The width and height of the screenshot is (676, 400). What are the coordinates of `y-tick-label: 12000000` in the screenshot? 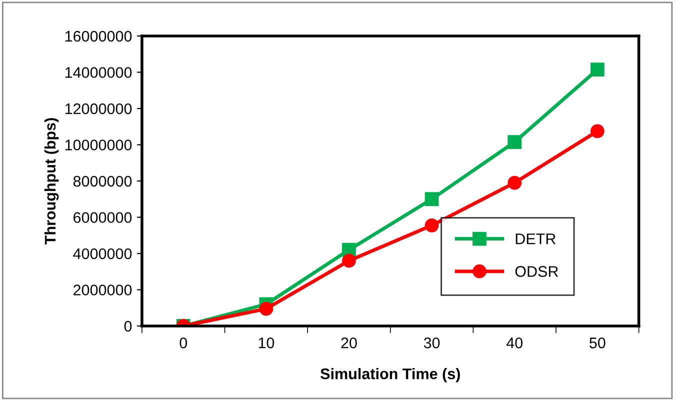 It's located at (98, 108).